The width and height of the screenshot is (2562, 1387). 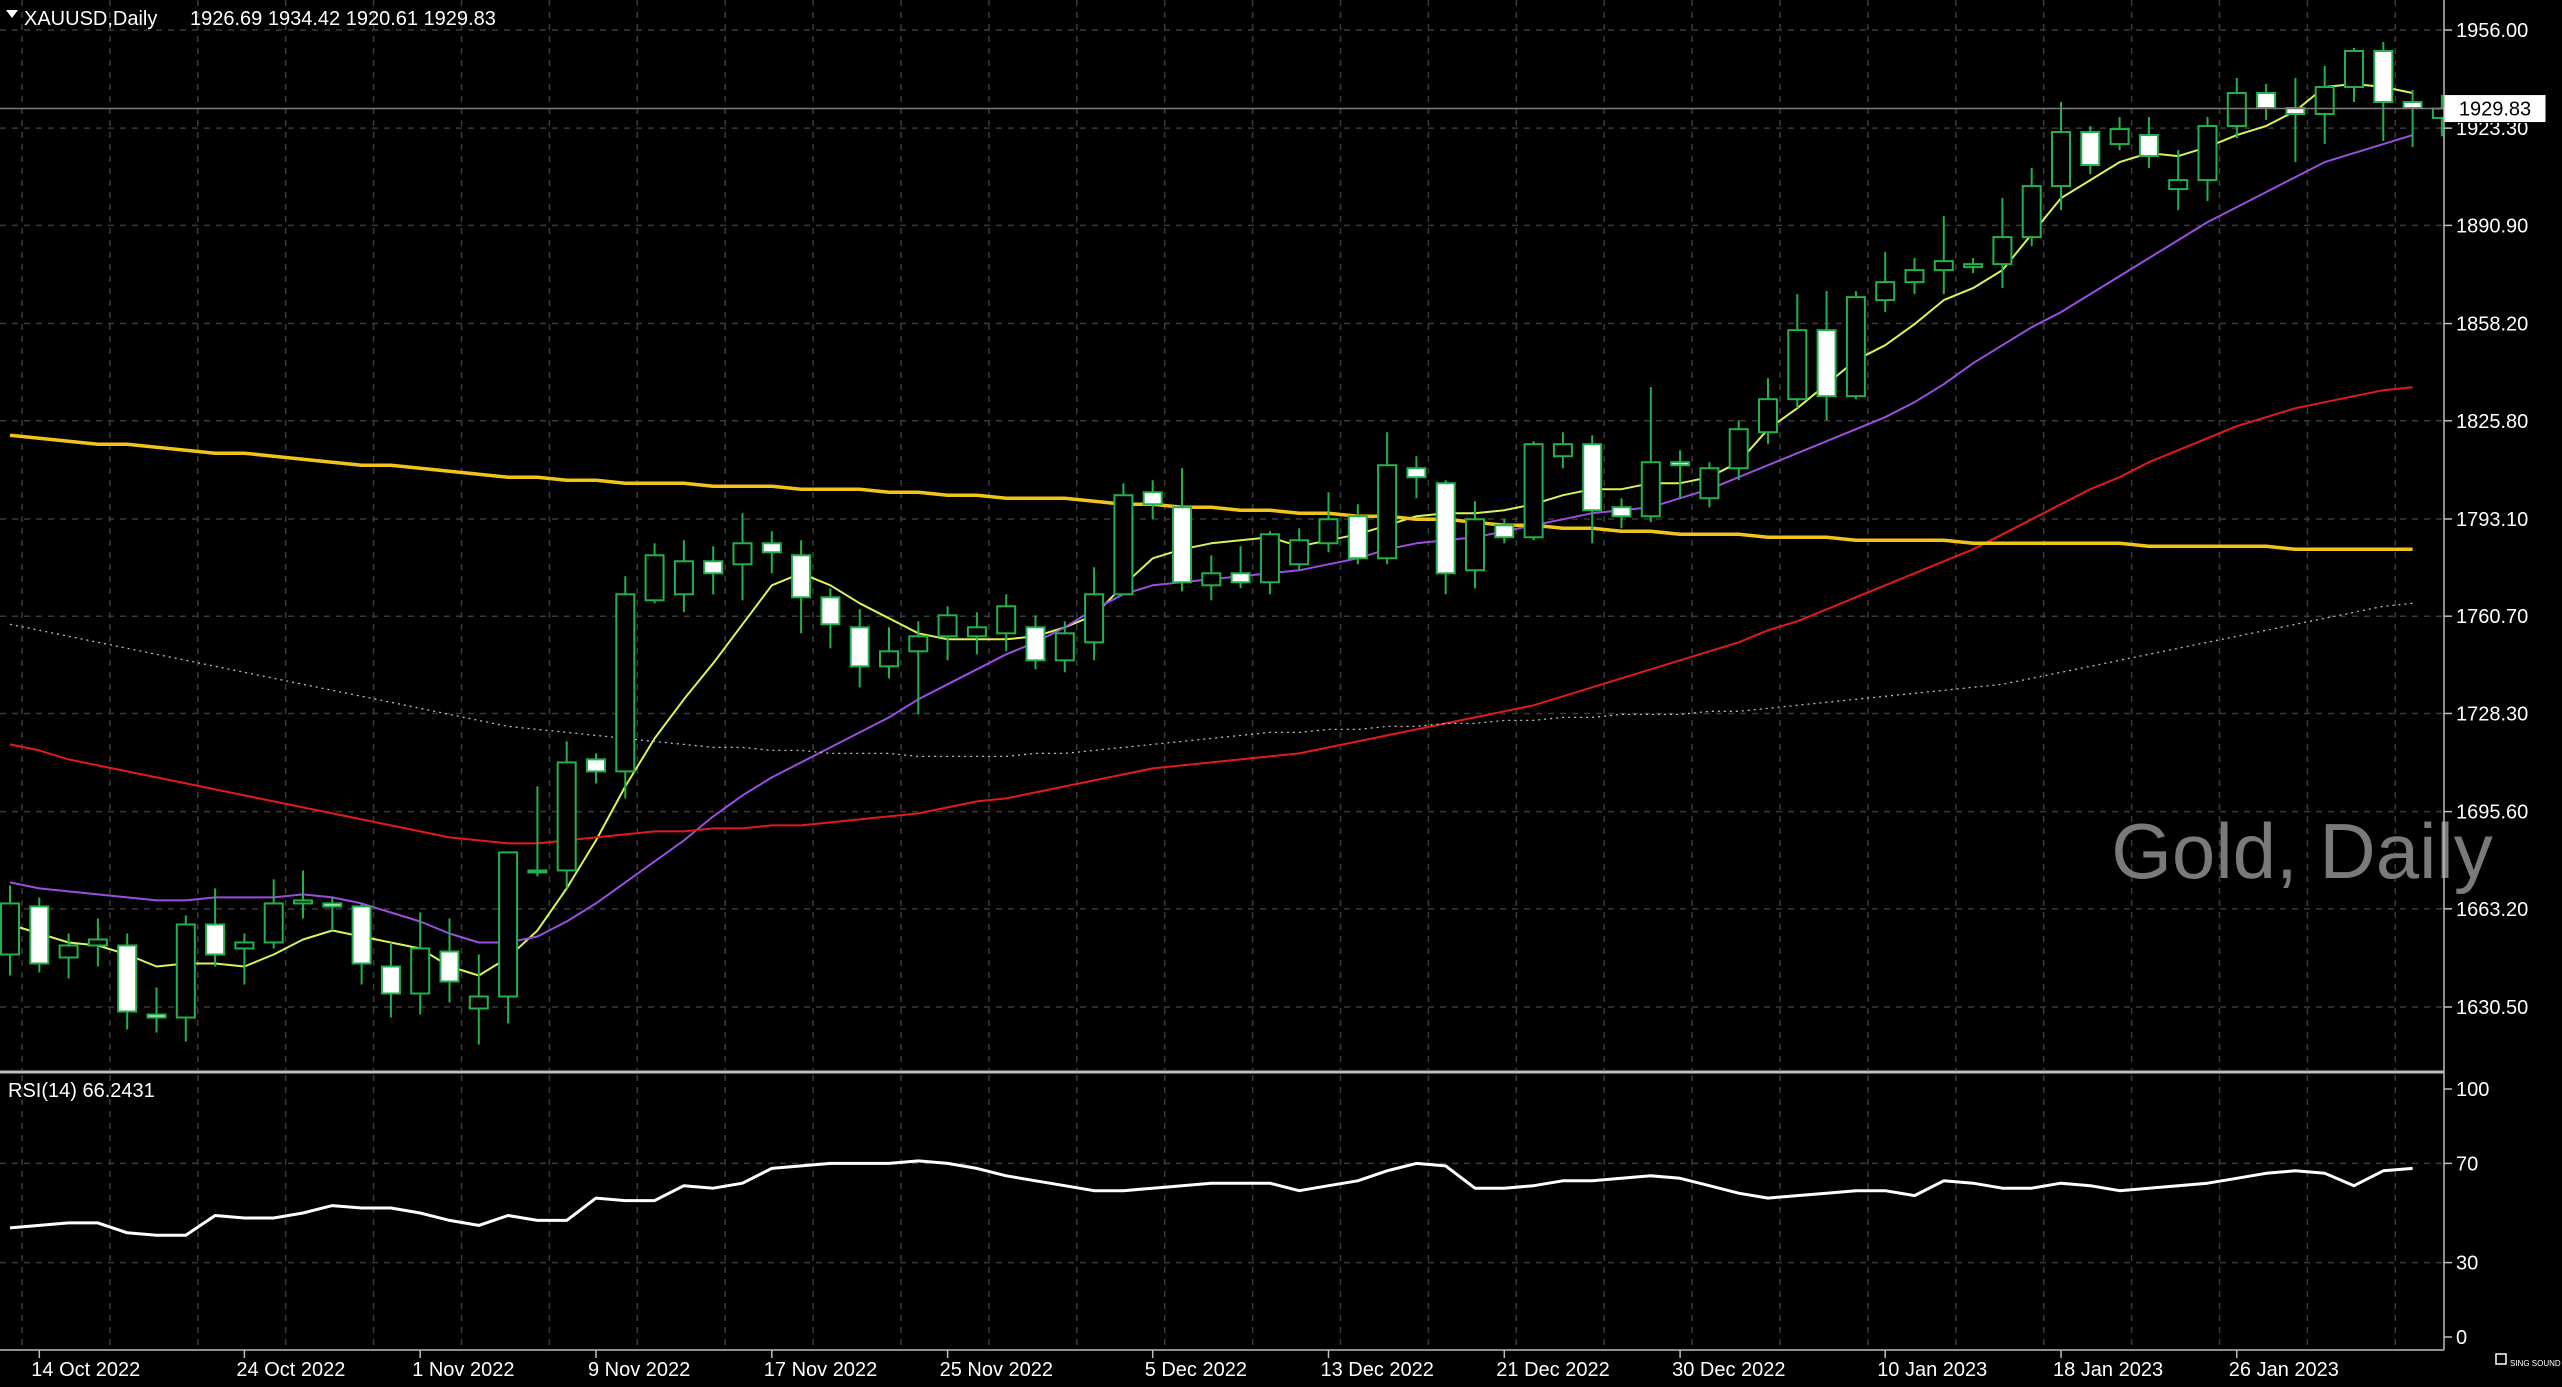 I want to click on rsi-axis: 100 70 30 0, so click(x=2466, y=1214).